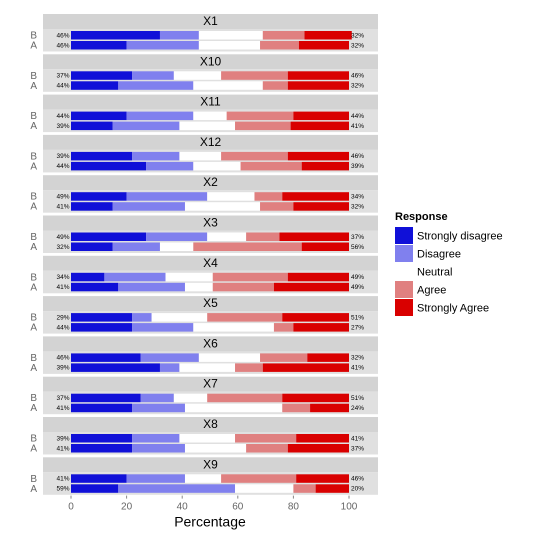 The image size is (540, 540). I want to click on legend-label: Strongly Agree, so click(453, 309).